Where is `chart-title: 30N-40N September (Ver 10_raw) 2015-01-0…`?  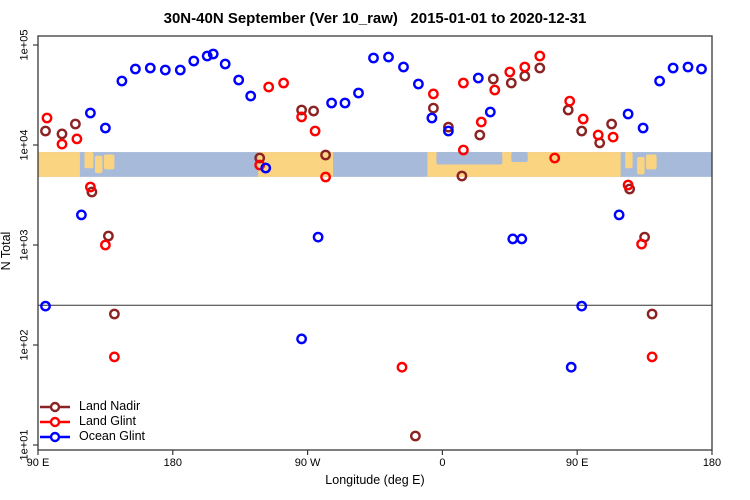 chart-title: 30N-40N September (Ver 10_raw) 2015-01-0… is located at coordinates (375, 18).